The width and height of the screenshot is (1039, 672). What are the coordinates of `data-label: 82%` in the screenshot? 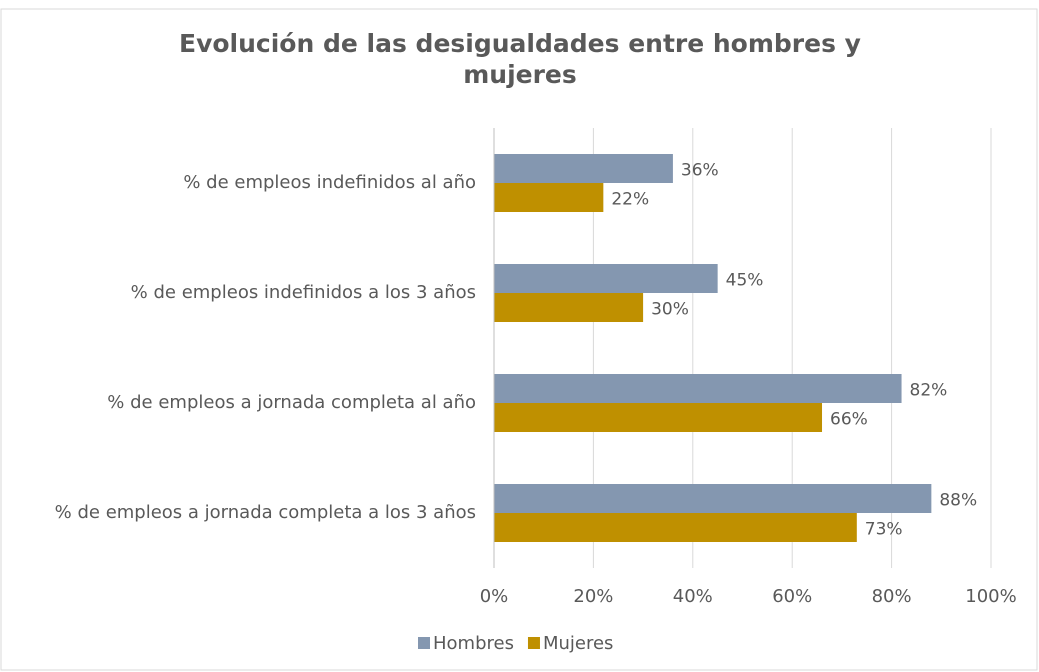 It's located at (929, 391).